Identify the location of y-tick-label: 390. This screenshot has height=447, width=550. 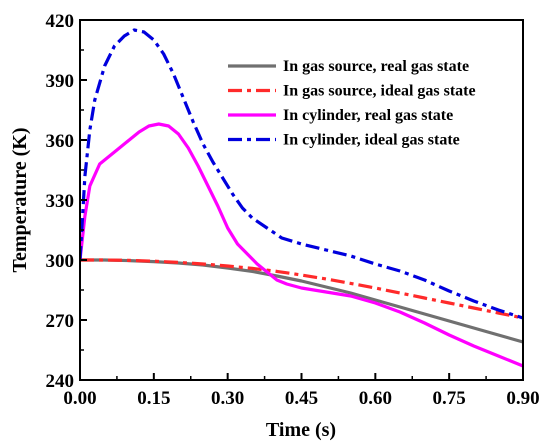
(60, 81).